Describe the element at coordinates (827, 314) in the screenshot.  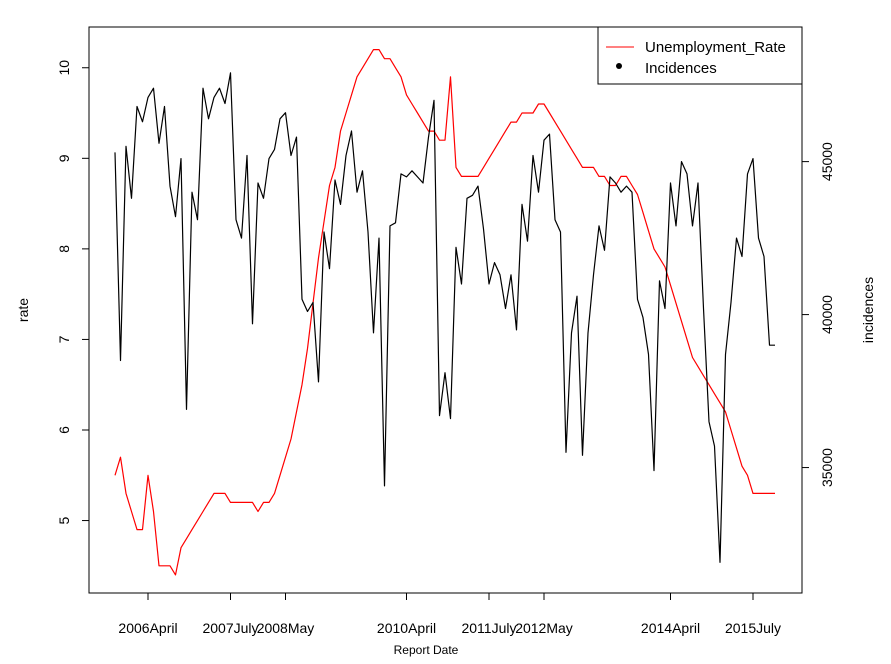
I see `y-tick-label-right: 40000` at that location.